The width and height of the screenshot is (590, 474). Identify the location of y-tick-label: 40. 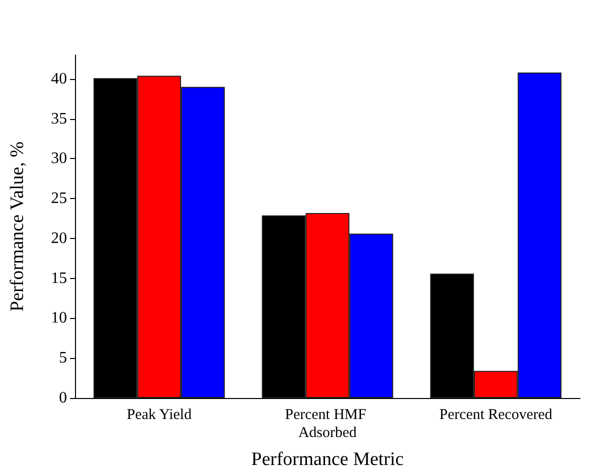
(59, 79).